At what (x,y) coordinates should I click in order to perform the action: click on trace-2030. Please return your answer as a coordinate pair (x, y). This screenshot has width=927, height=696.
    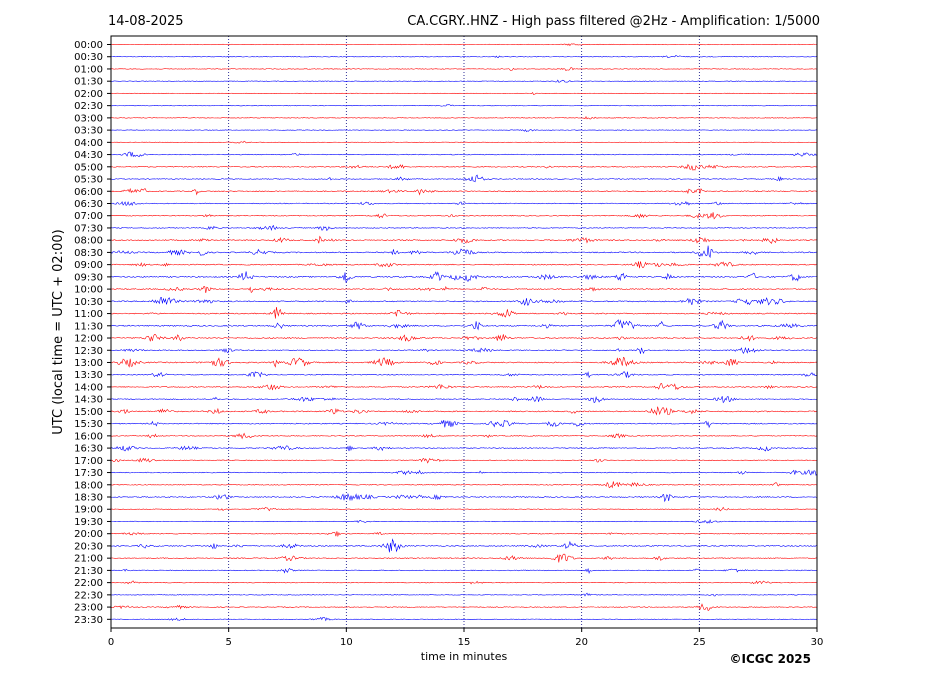
    Looking at the image, I should click on (464, 545).